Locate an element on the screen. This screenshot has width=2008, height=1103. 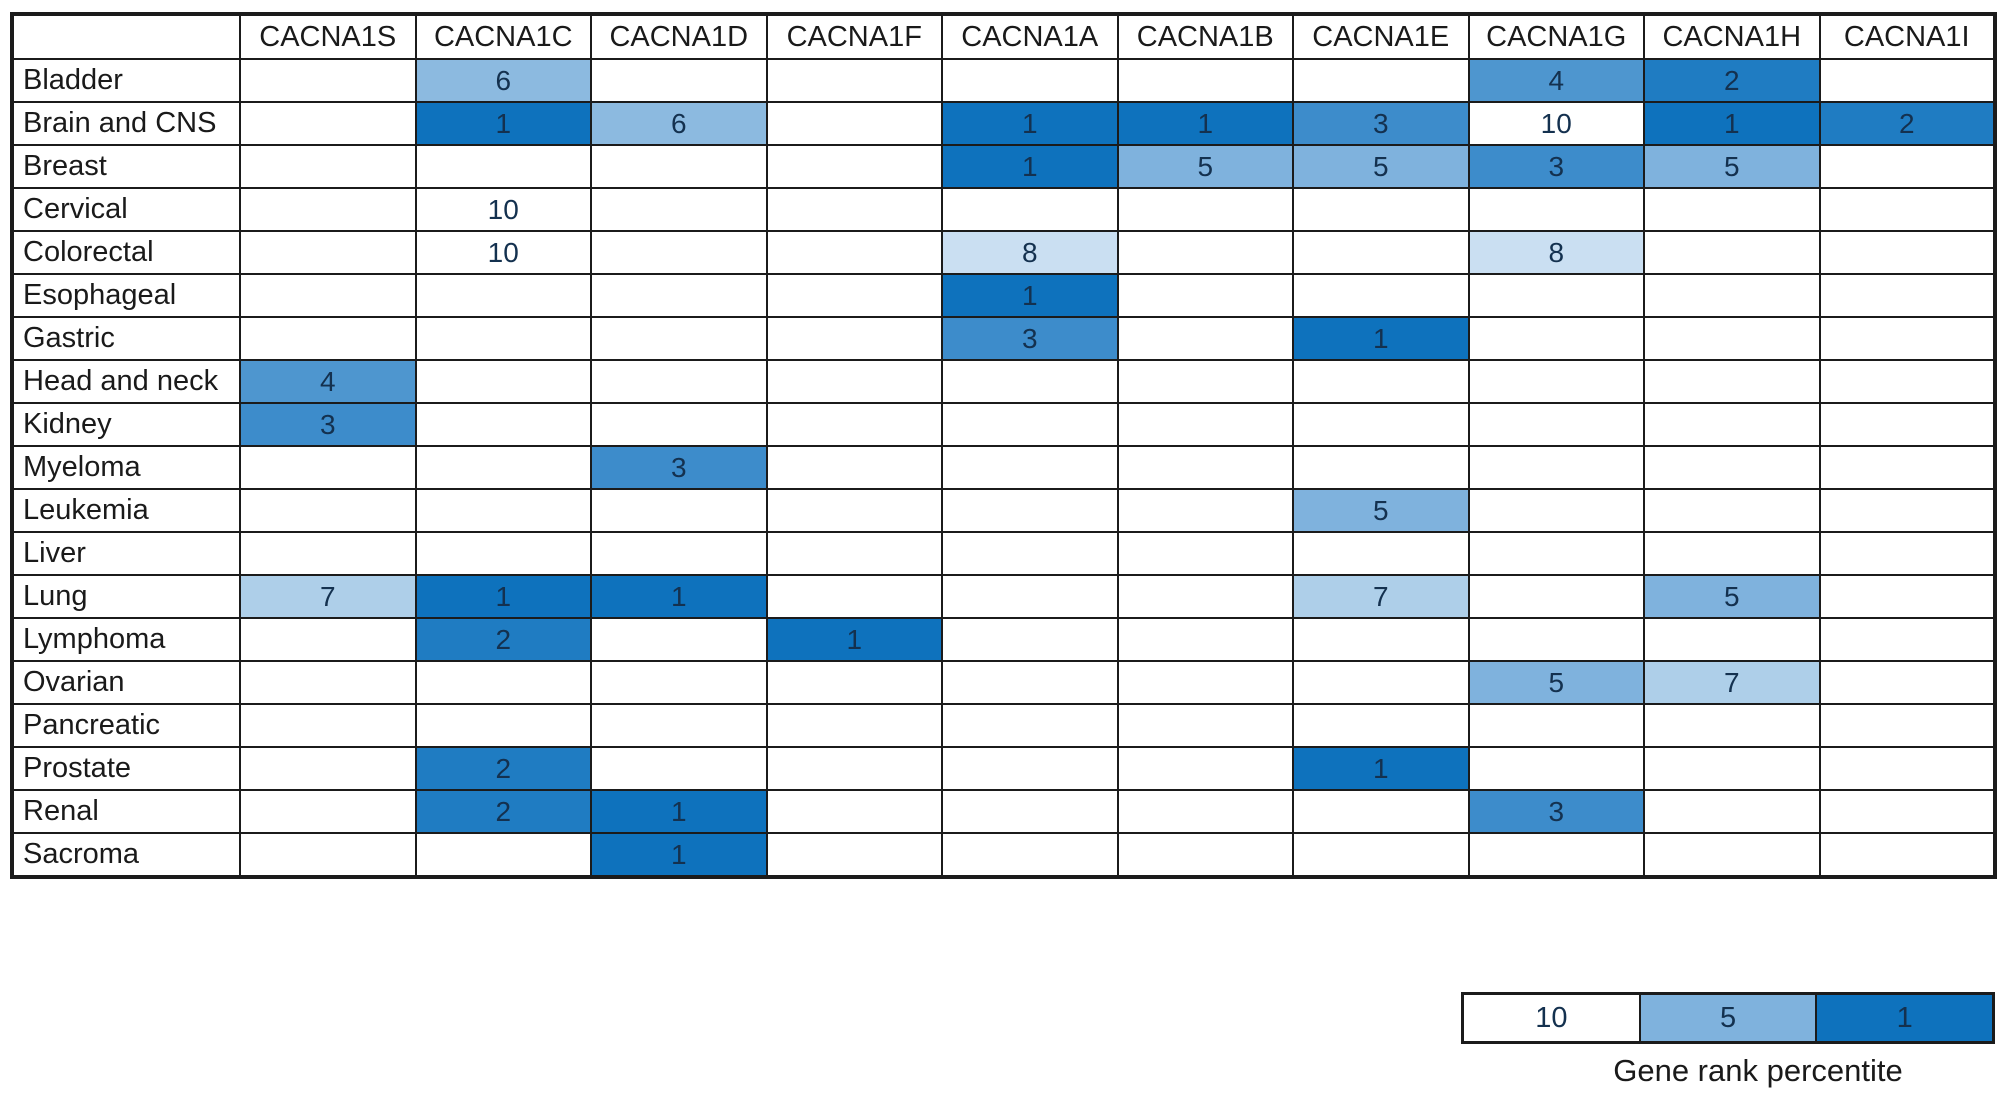
legend-item-1: 1 is located at coordinates (1904, 1018).